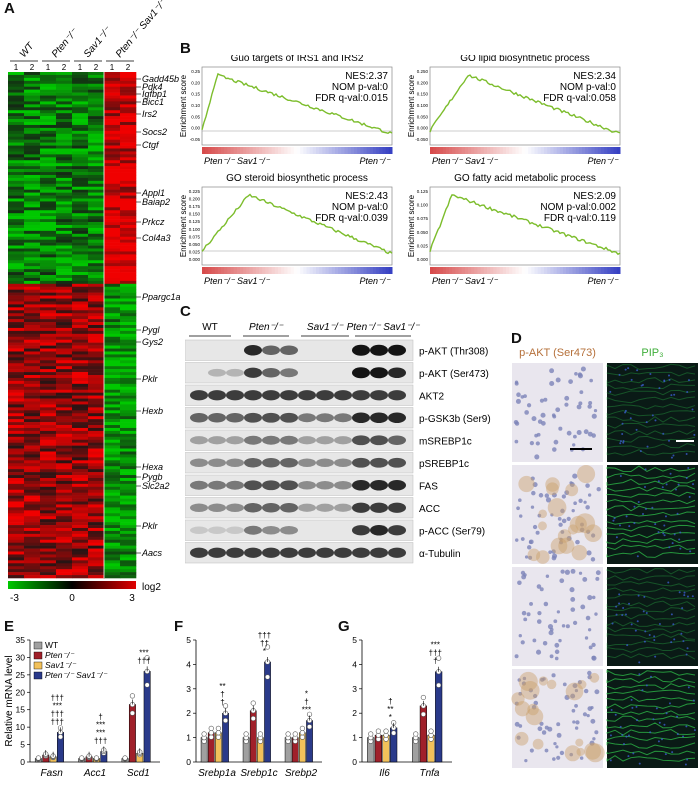 Image resolution: width=700 pixels, height=785 pixels. Describe the element at coordinates (188, 689) in the screenshot. I see `bar-ytick-label: 3` at that location.